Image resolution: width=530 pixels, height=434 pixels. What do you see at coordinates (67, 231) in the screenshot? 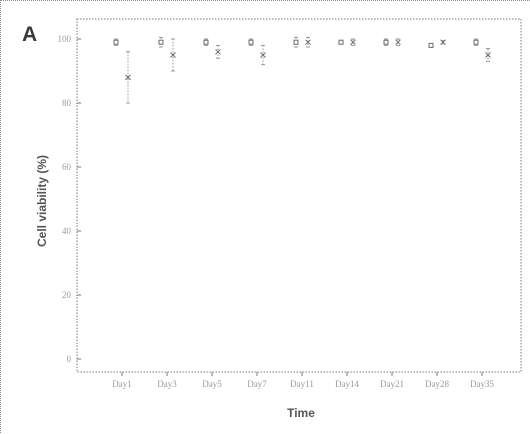
I see `y-tick-label: 40` at bounding box center [67, 231].